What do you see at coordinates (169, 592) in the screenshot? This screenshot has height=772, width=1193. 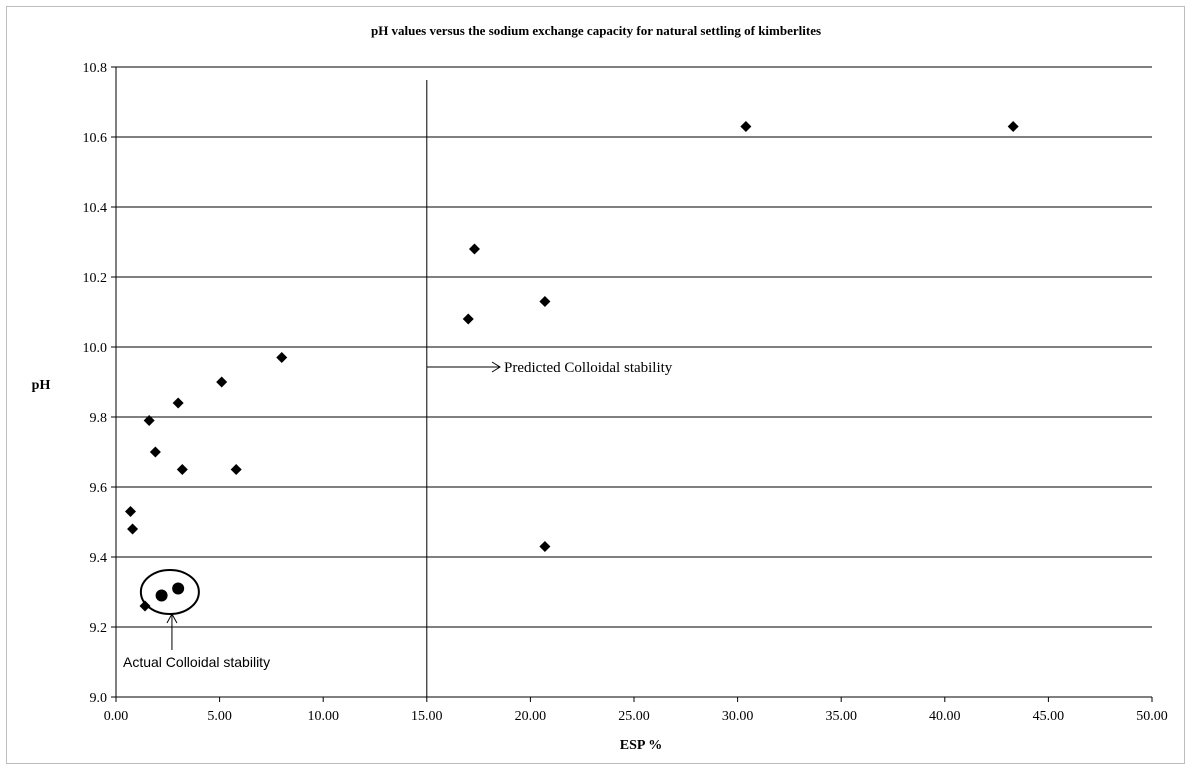 I see `actual-stability-ellipse` at bounding box center [169, 592].